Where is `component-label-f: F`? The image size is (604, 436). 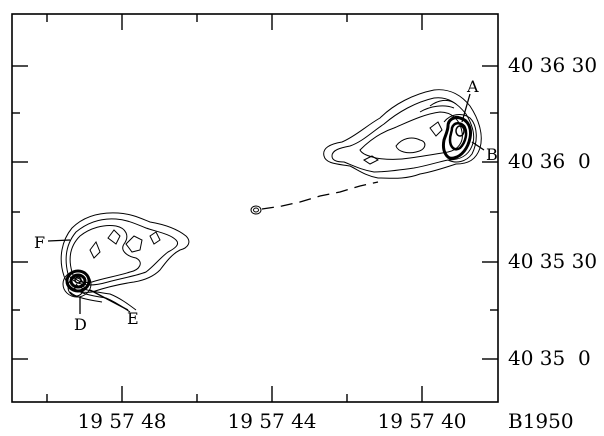 component-label-f: F is located at coordinates (39, 242).